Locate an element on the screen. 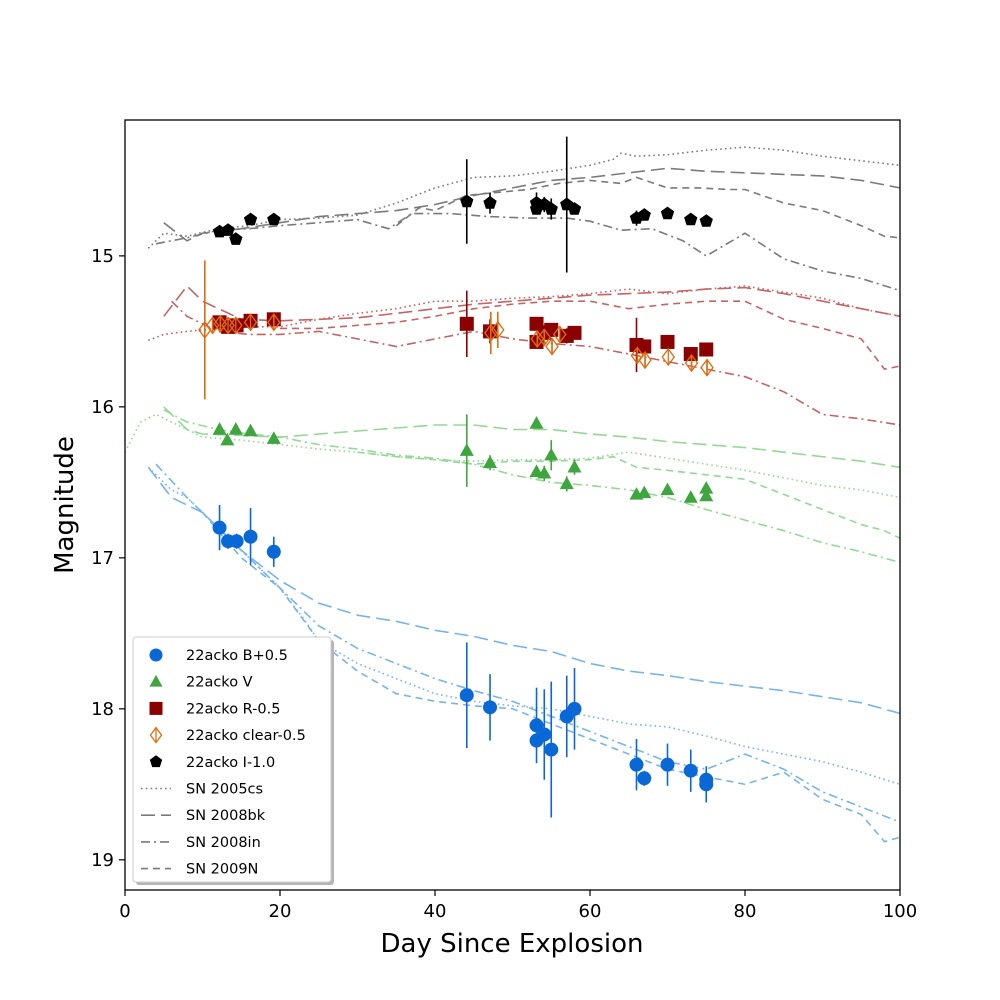 The width and height of the screenshot is (1000, 1000). legend-label-3: 22acko clear-0.5 is located at coordinates (246, 736).